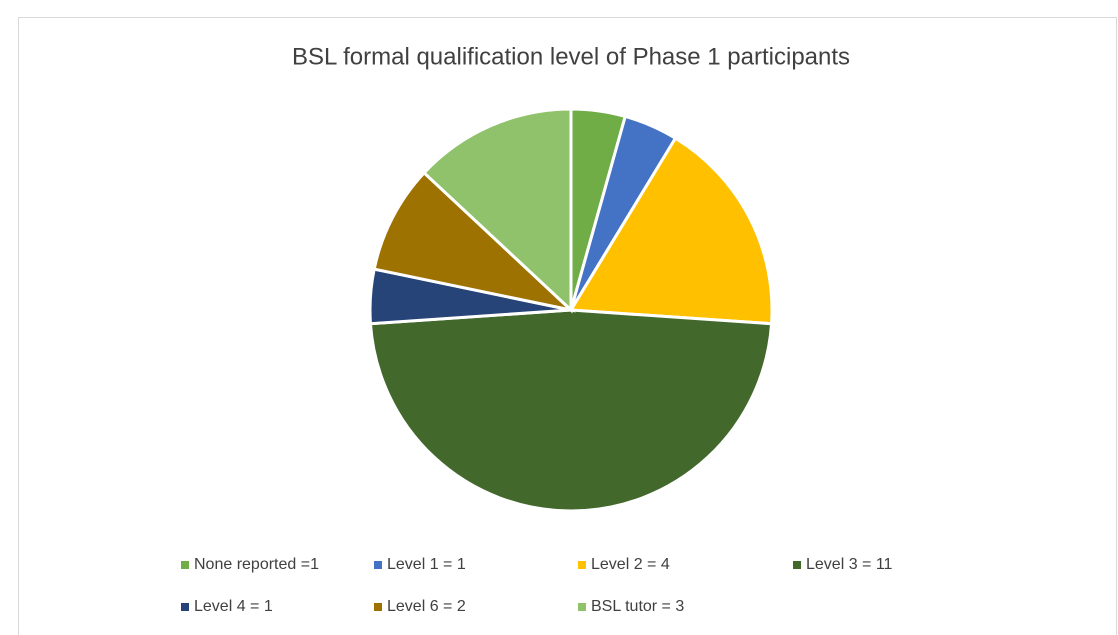 The image size is (1118, 635). I want to click on legend-label: Level 3 = 11, so click(849, 564).